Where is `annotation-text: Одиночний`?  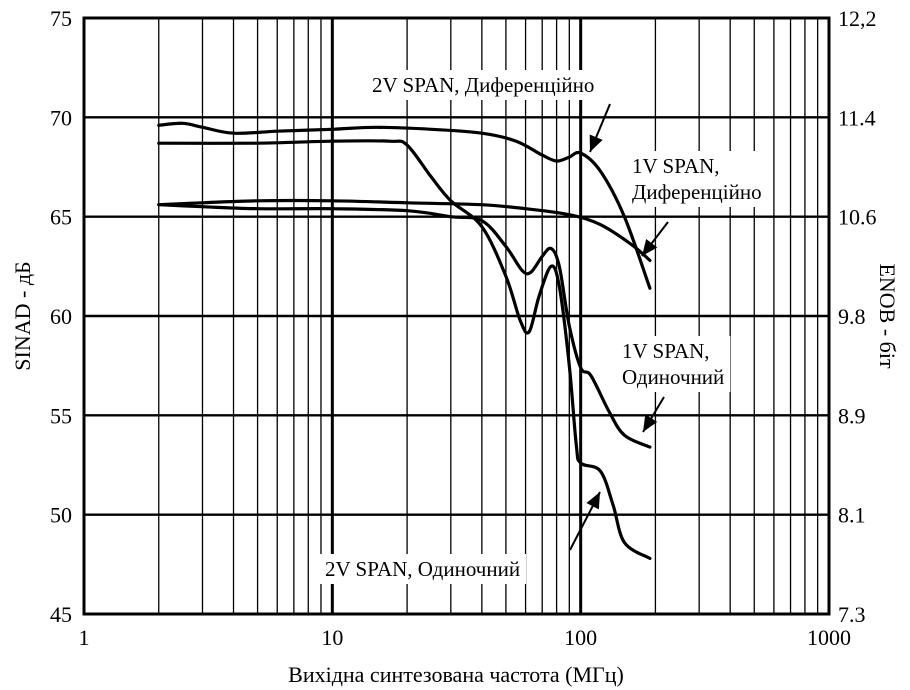
annotation-text: Одиночний is located at coordinates (673, 377).